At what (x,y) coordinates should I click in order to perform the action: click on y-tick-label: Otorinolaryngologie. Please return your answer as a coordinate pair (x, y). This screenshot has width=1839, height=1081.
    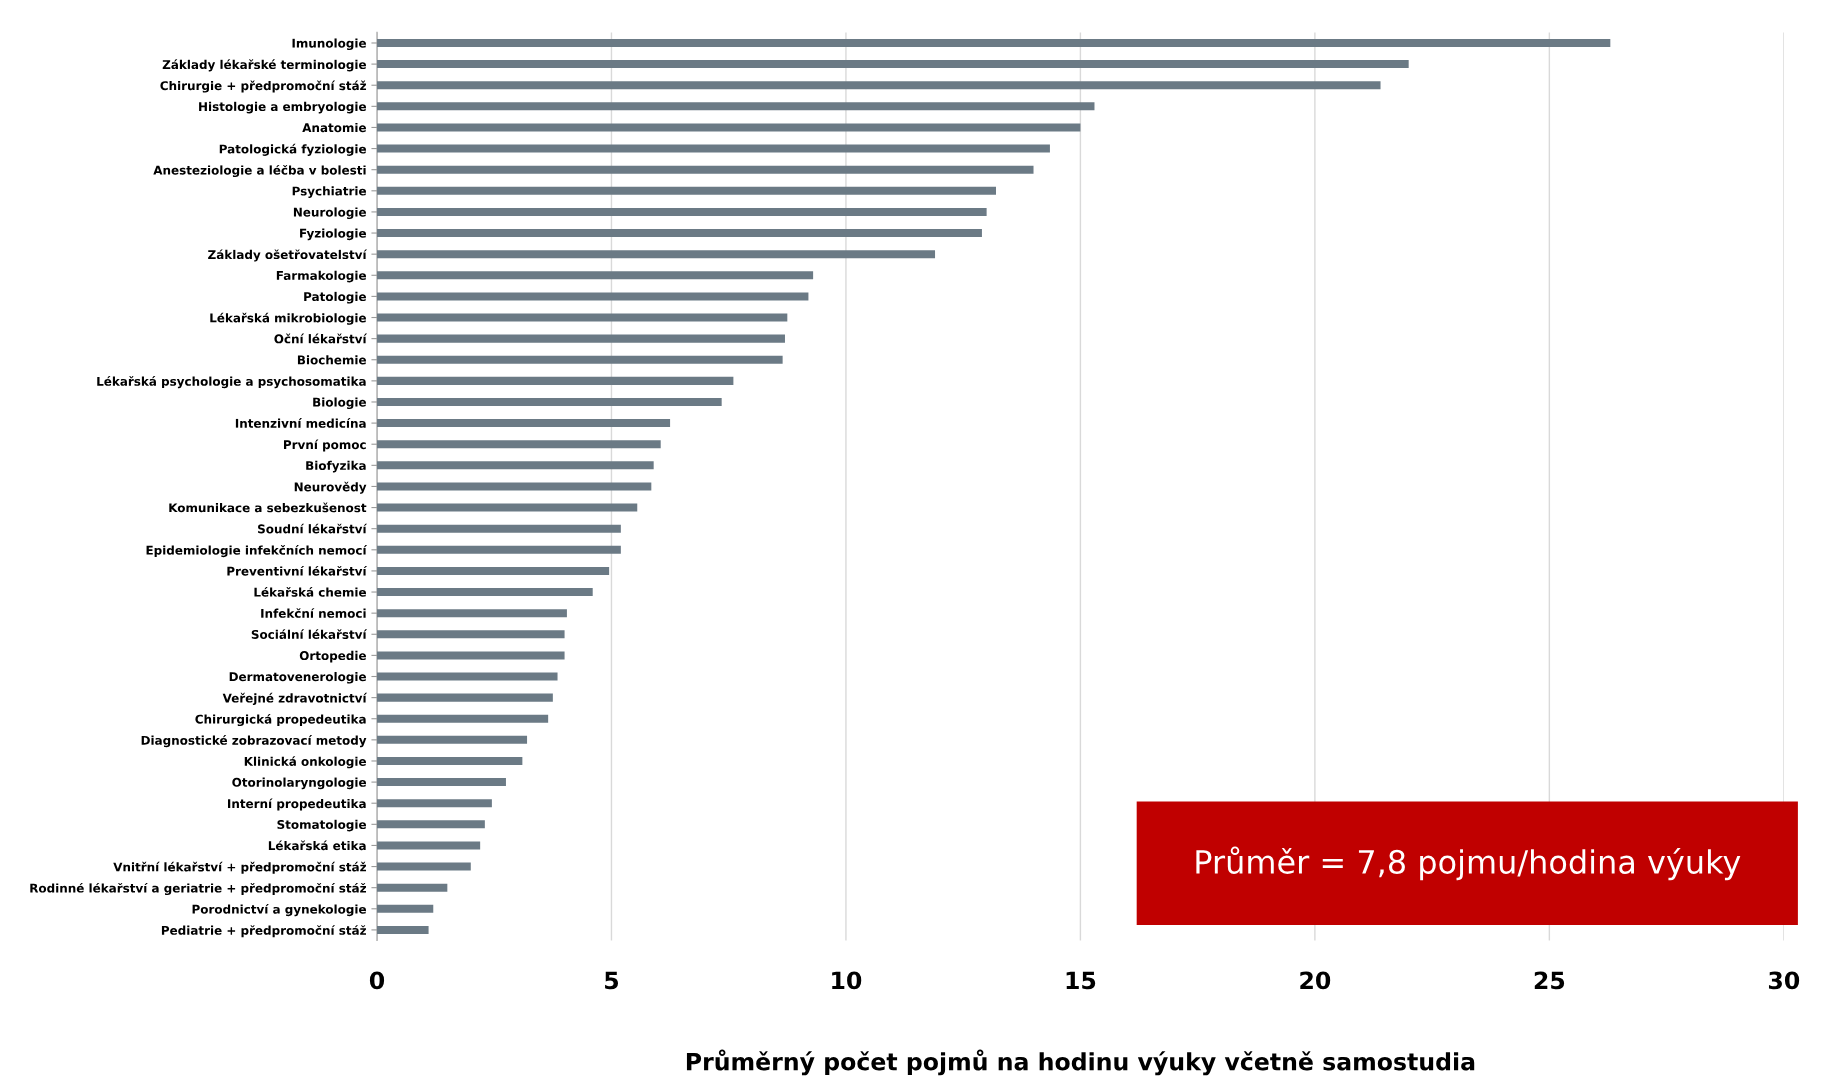
    Looking at the image, I should click on (299, 783).